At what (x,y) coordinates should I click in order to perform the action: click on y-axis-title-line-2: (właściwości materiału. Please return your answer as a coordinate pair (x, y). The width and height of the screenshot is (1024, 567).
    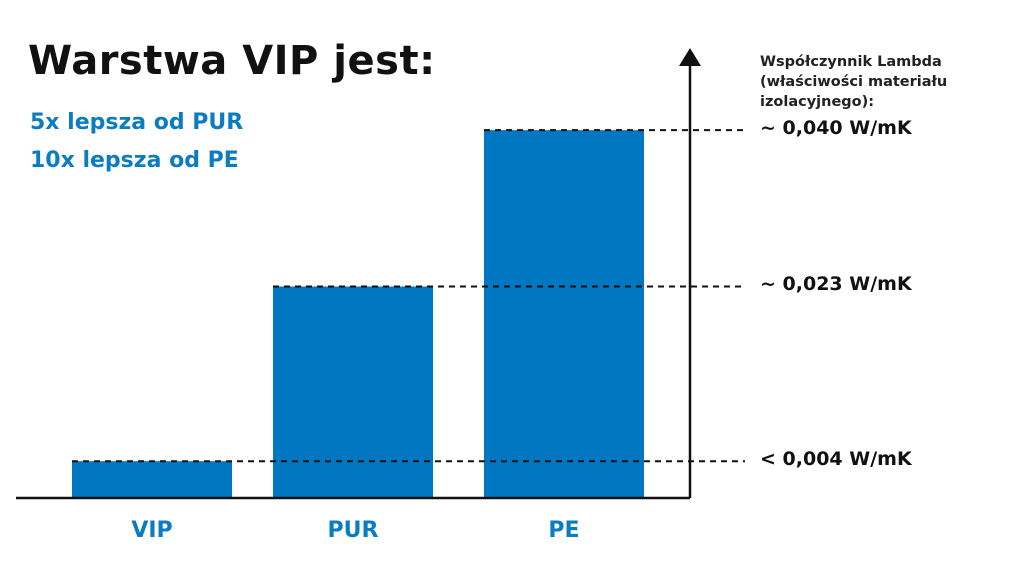
    Looking at the image, I should click on (854, 82).